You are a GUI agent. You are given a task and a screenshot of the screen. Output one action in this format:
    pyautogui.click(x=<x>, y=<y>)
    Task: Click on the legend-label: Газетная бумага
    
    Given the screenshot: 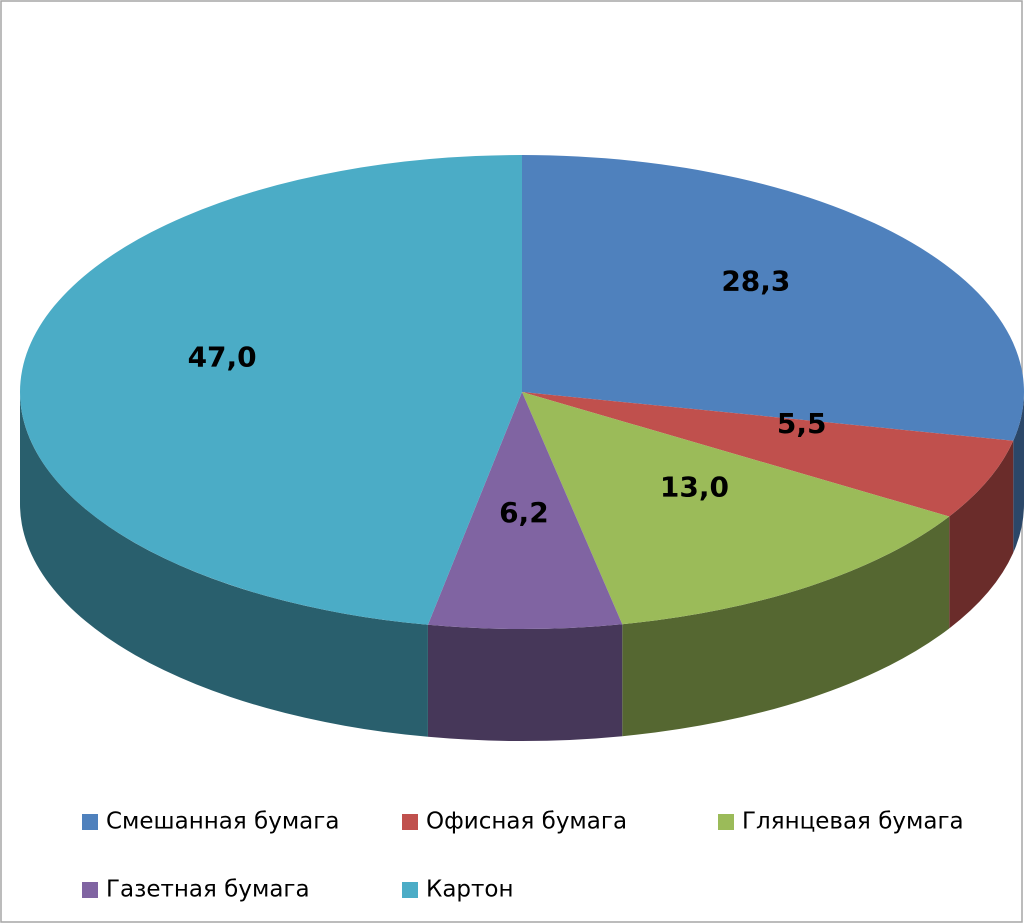 What is the action you would take?
    pyautogui.click(x=208, y=890)
    